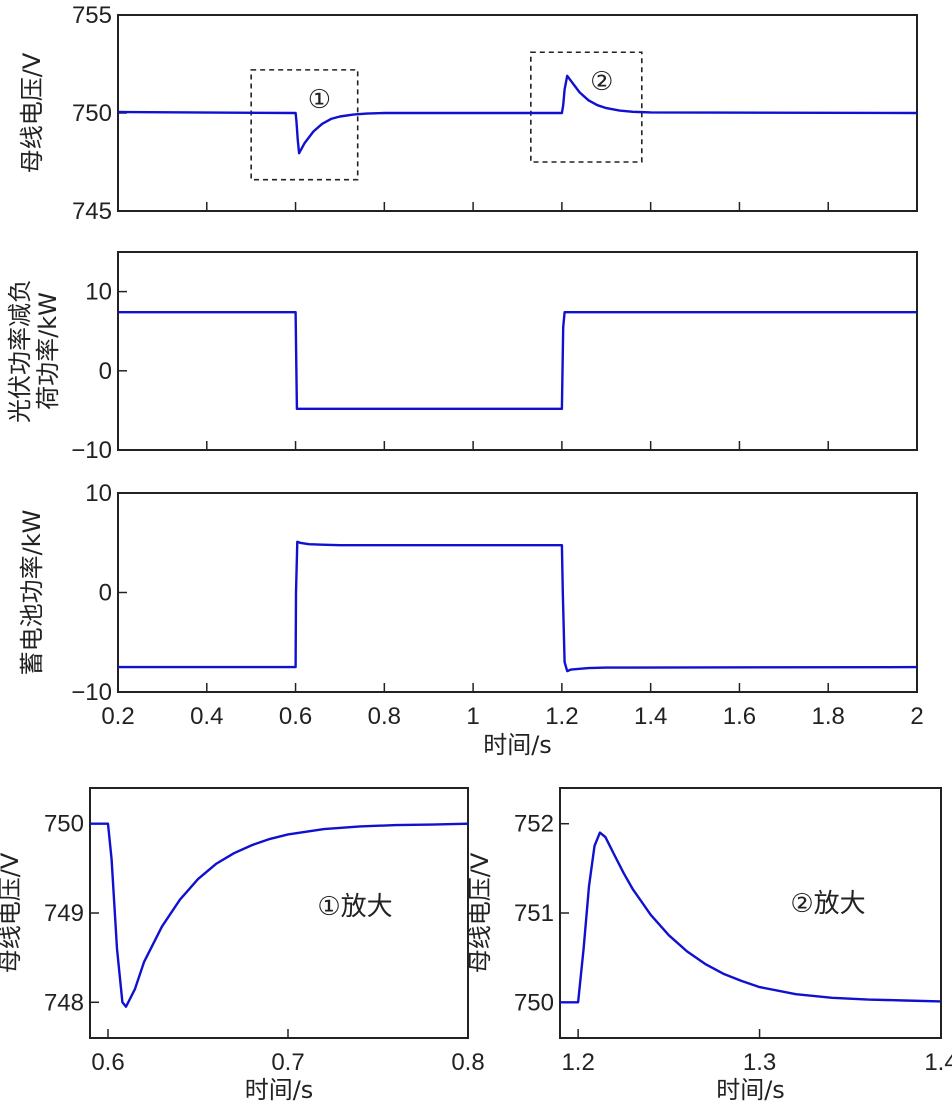 Image resolution: width=952 pixels, height=1110 pixels. What do you see at coordinates (827, 904) in the screenshot?
I see `zoom-annotation: ②放大` at bounding box center [827, 904].